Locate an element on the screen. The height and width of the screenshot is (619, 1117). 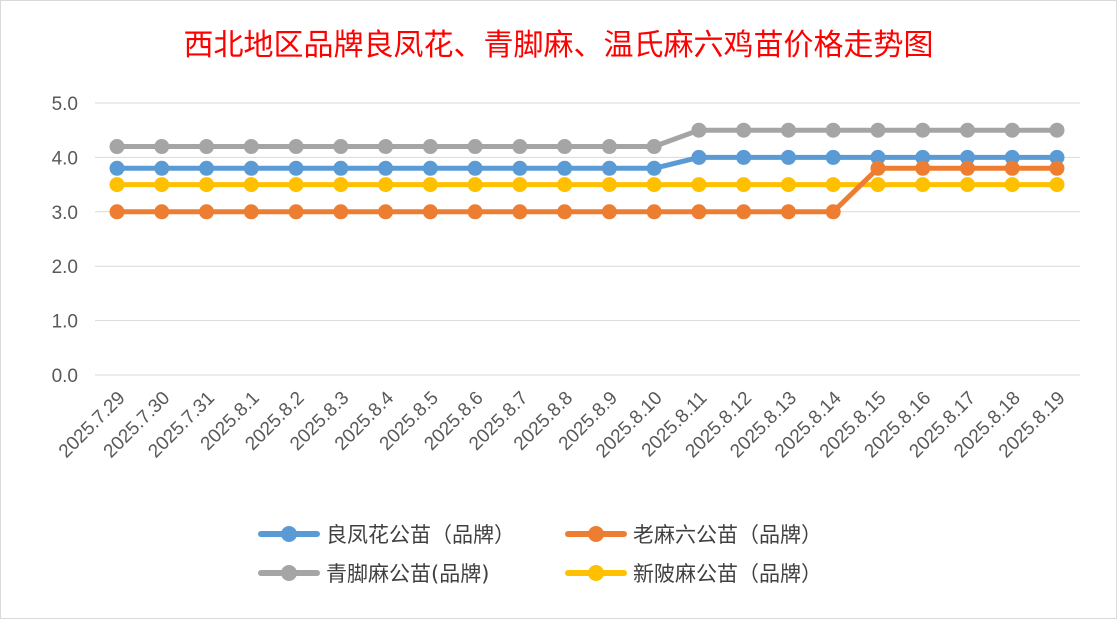
y-tick-label: 0.0 is located at coordinates (65, 376).